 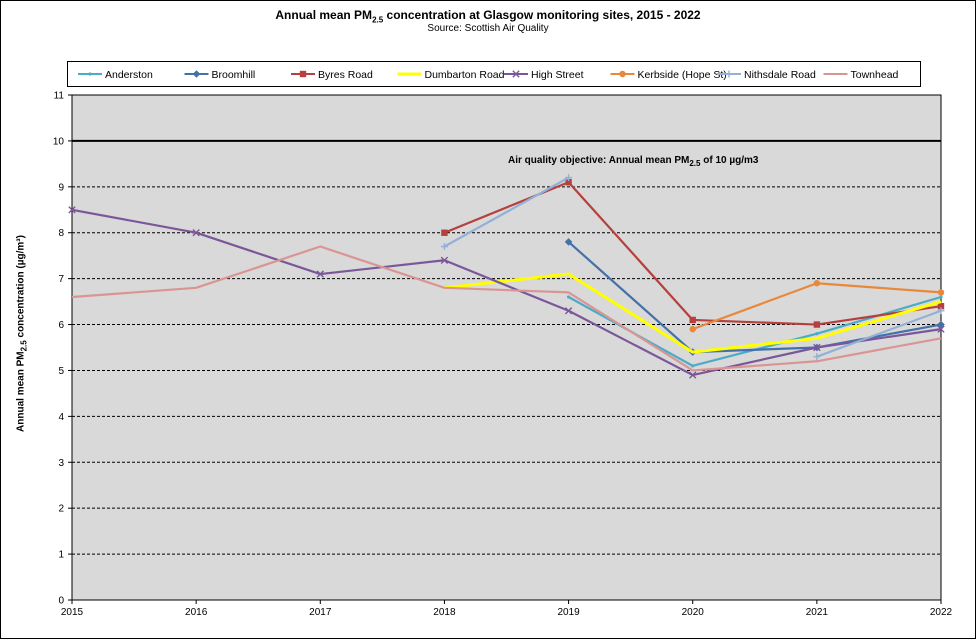 What do you see at coordinates (557, 75) in the screenshot?
I see `legend-label: High Street` at bounding box center [557, 75].